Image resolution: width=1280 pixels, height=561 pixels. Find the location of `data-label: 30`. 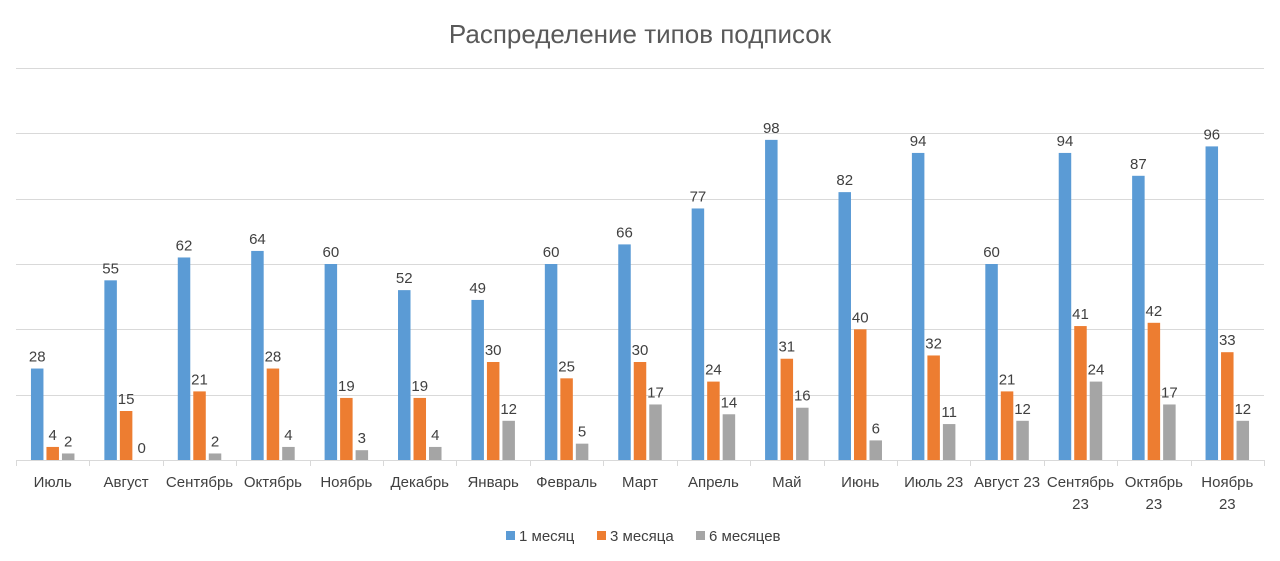

data-label: 30 is located at coordinates (493, 350).